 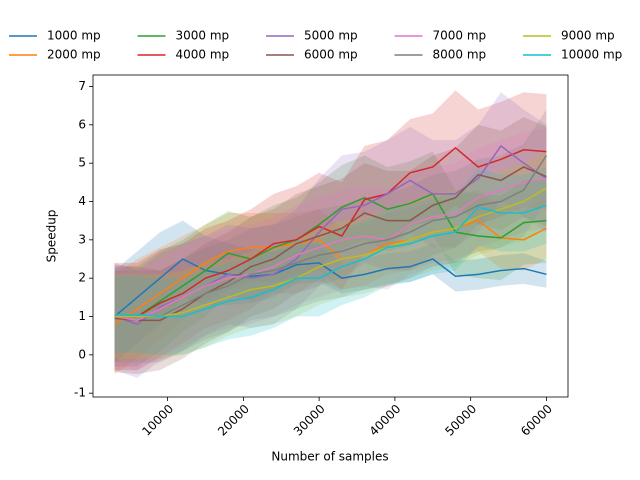 What do you see at coordinates (588, 36) in the screenshot?
I see `legend-label: 9000 mp` at bounding box center [588, 36].